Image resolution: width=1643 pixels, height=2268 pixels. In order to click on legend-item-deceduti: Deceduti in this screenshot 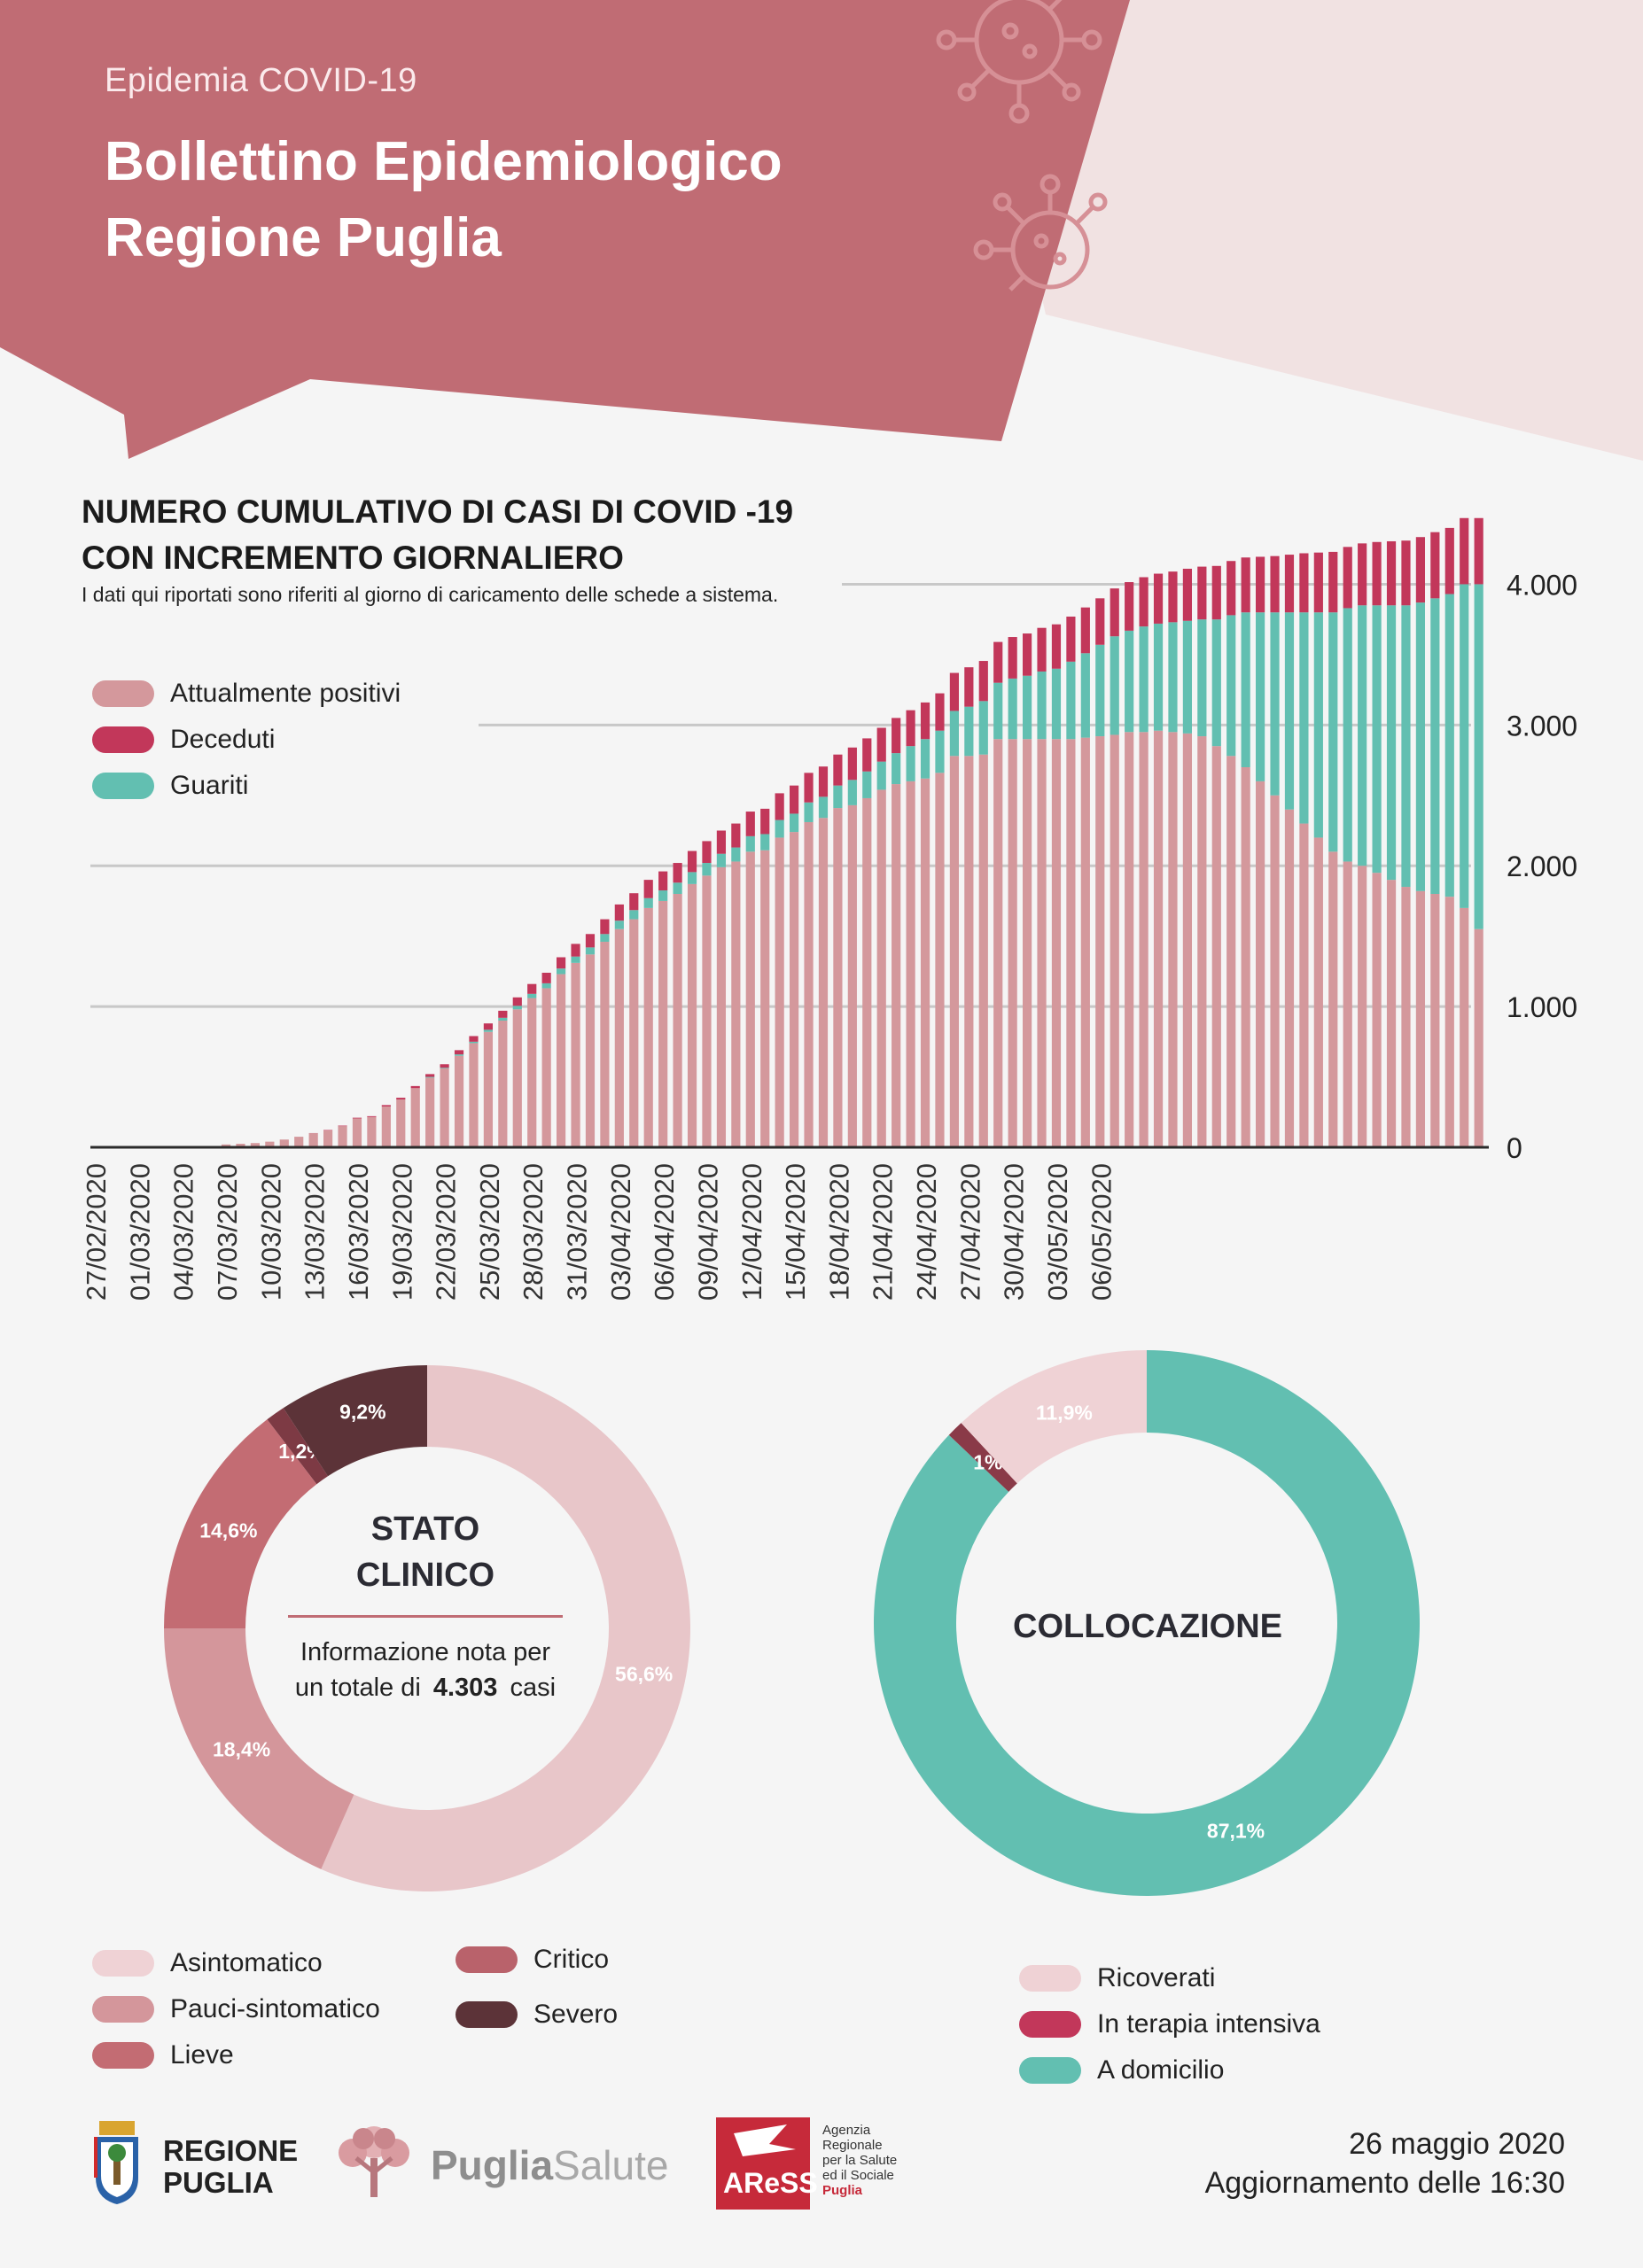, I will do `click(183, 739)`.